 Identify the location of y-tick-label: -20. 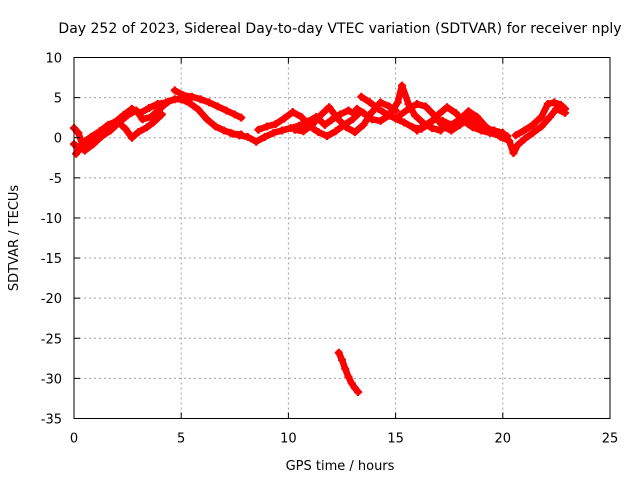
(51, 299).